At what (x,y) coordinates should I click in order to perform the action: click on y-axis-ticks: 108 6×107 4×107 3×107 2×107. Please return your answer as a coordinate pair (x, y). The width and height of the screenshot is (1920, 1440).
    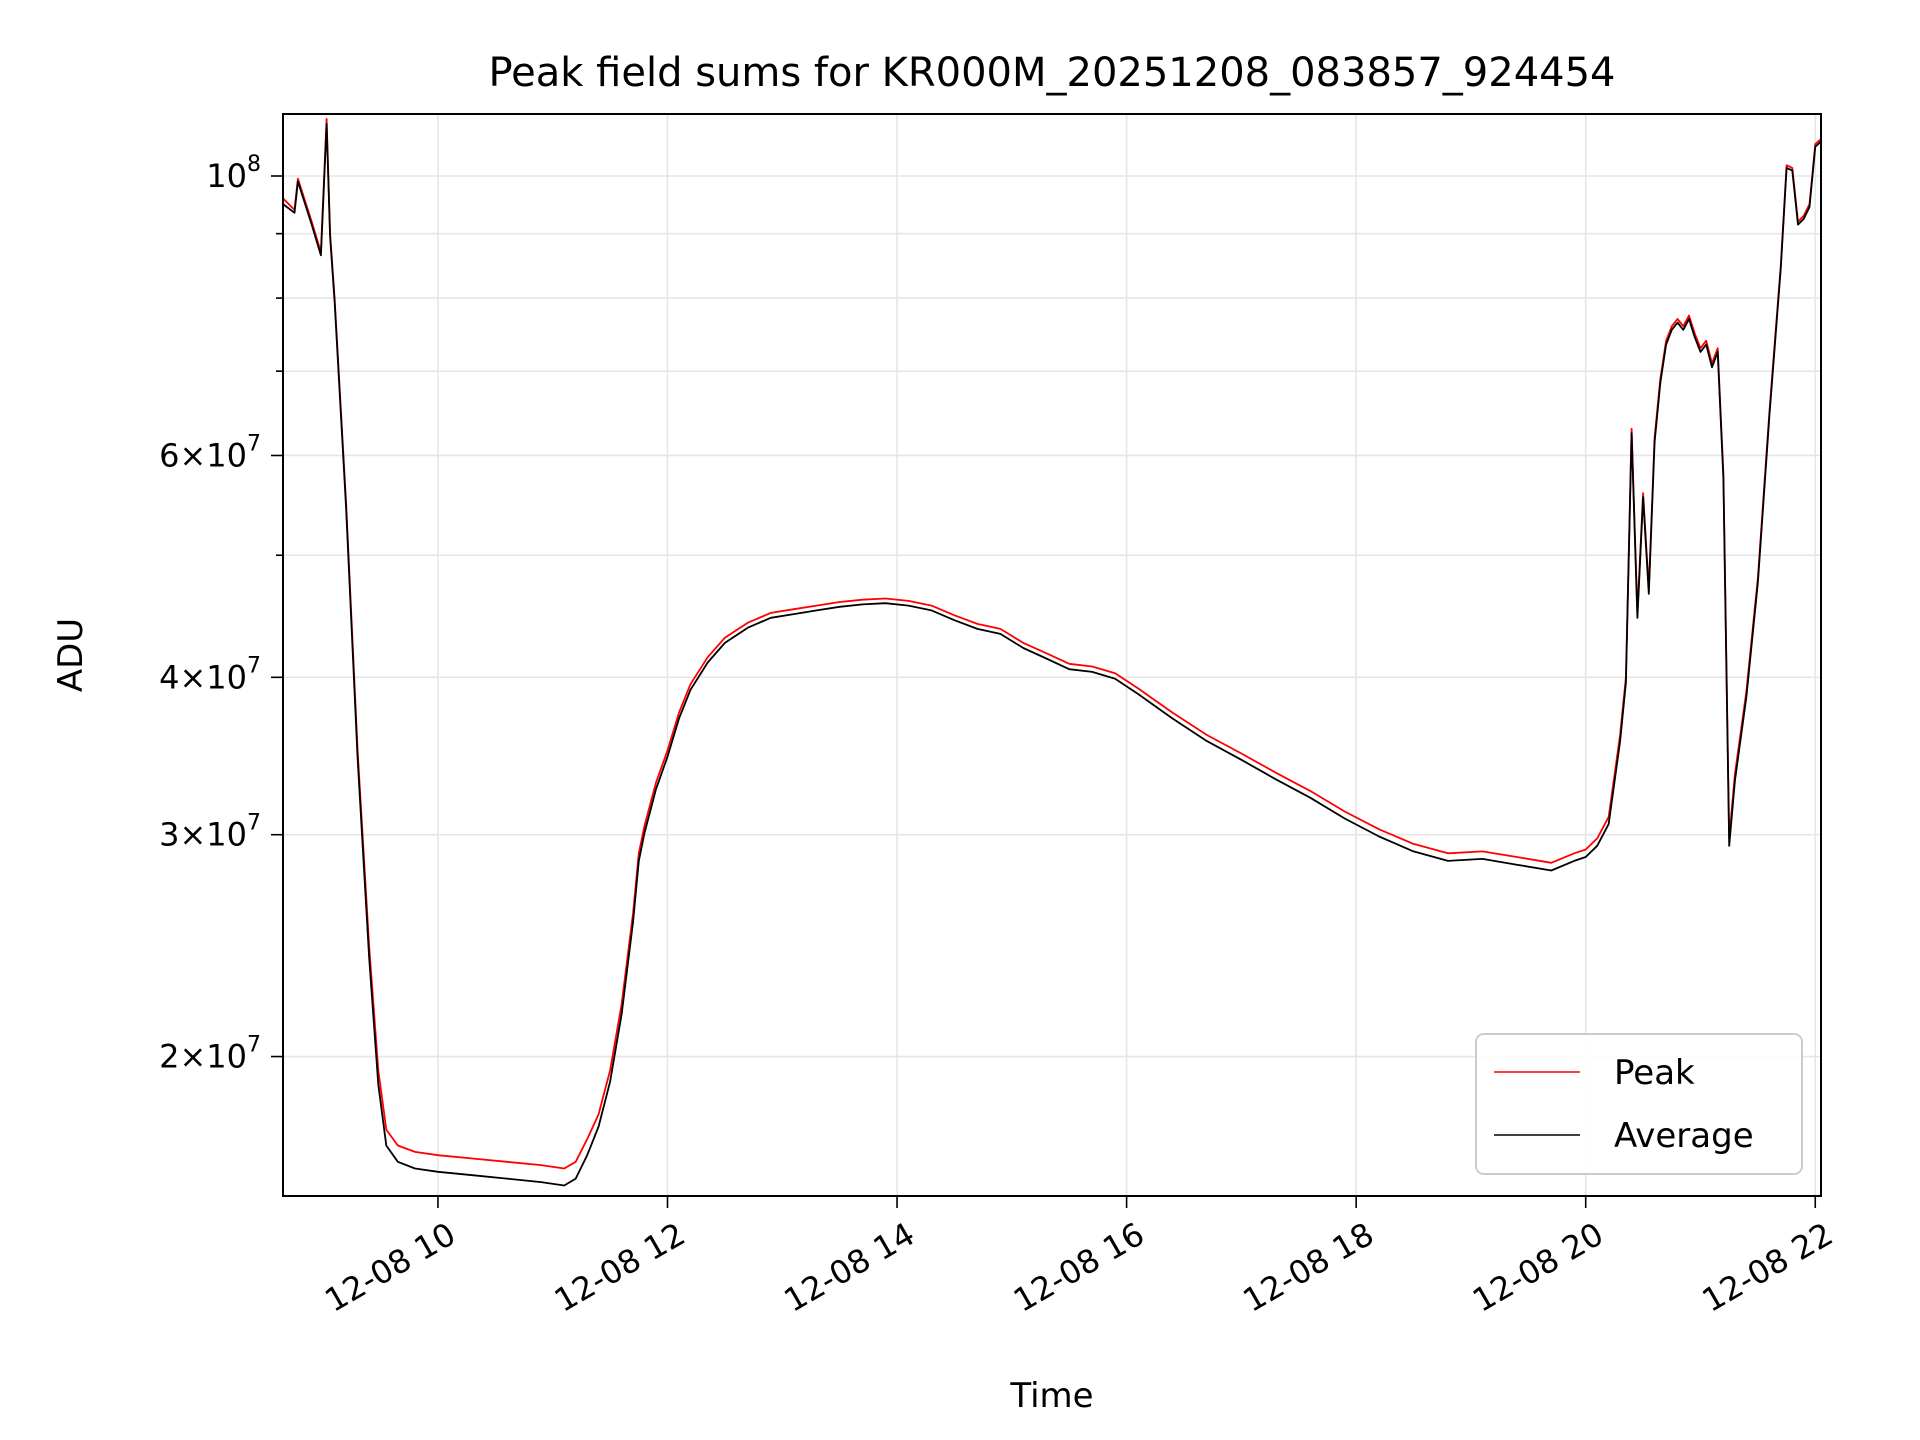
    Looking at the image, I should click on (221, 614).